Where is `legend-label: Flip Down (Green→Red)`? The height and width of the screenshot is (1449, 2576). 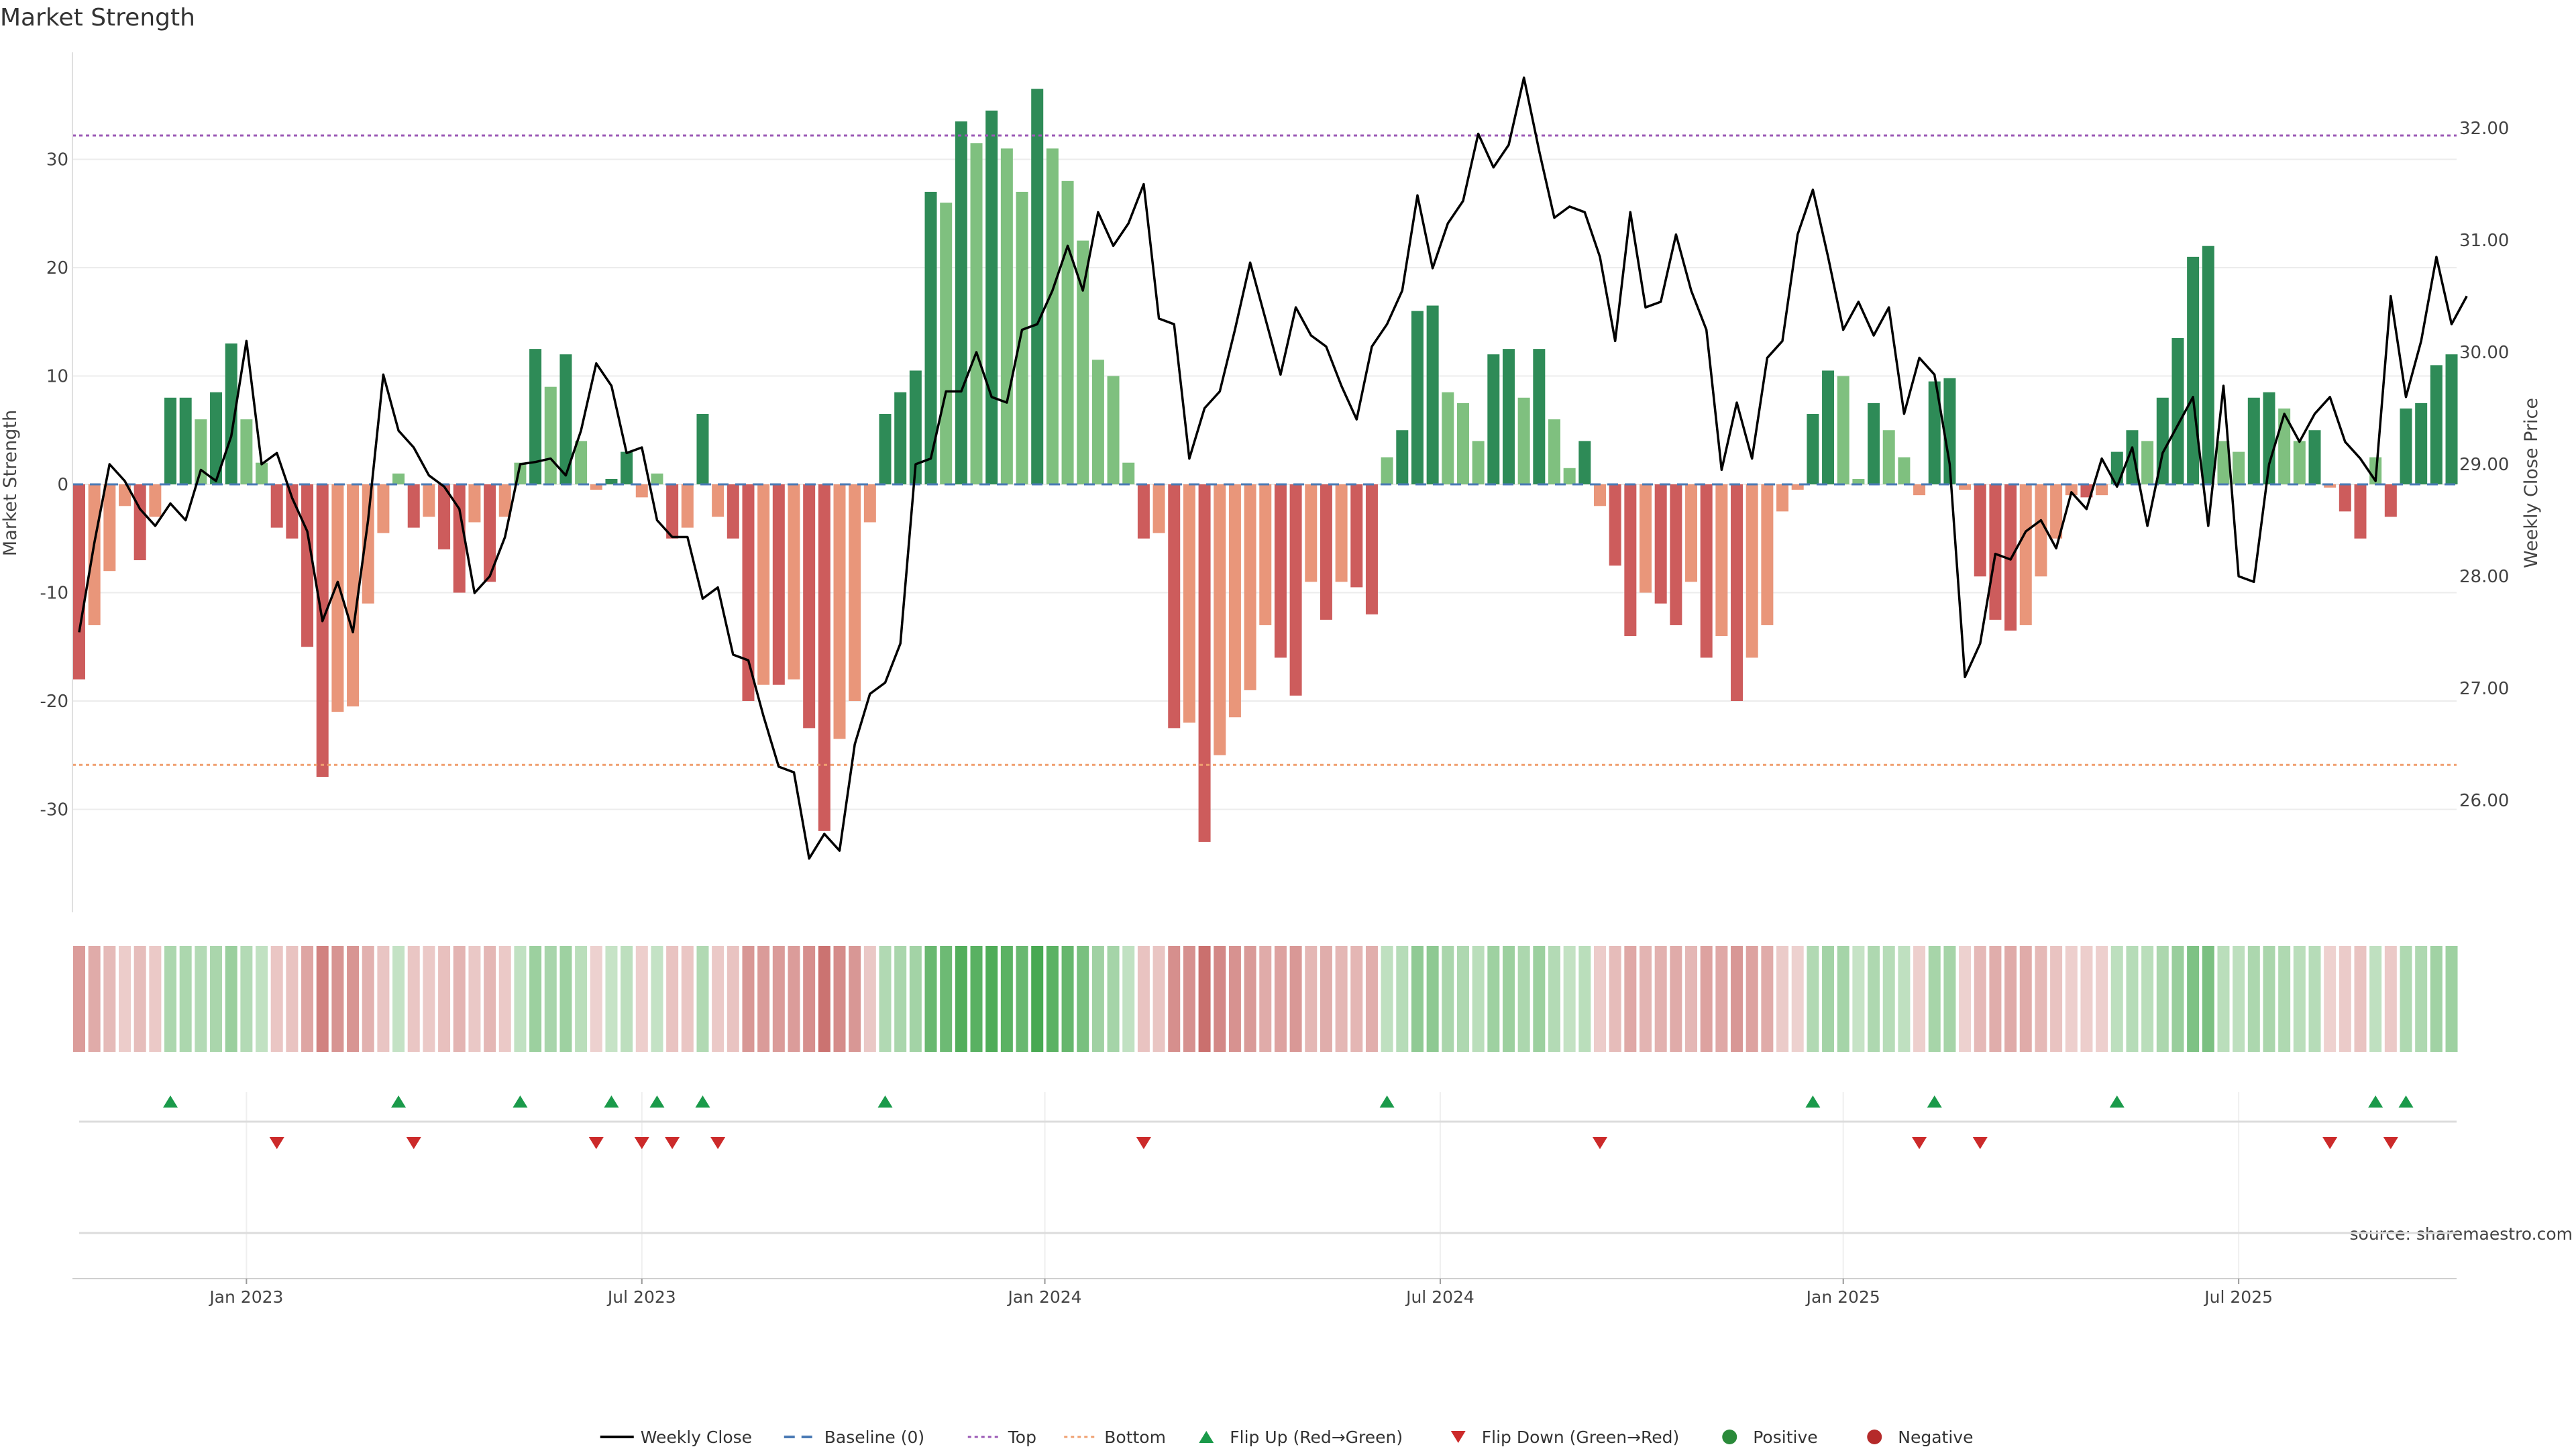
legend-label: Flip Down (Green→Red) is located at coordinates (1581, 1437).